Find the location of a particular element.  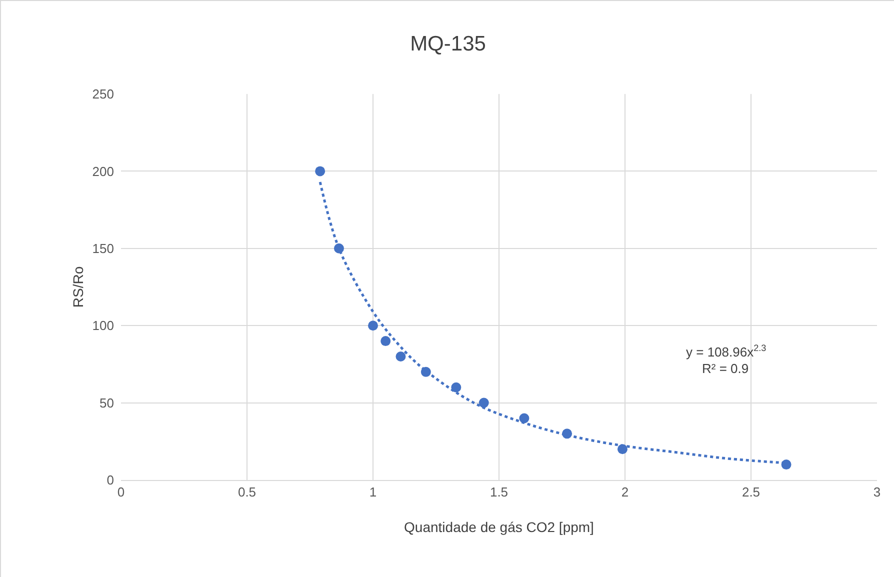

x-tick-label: 2 is located at coordinates (625, 492).